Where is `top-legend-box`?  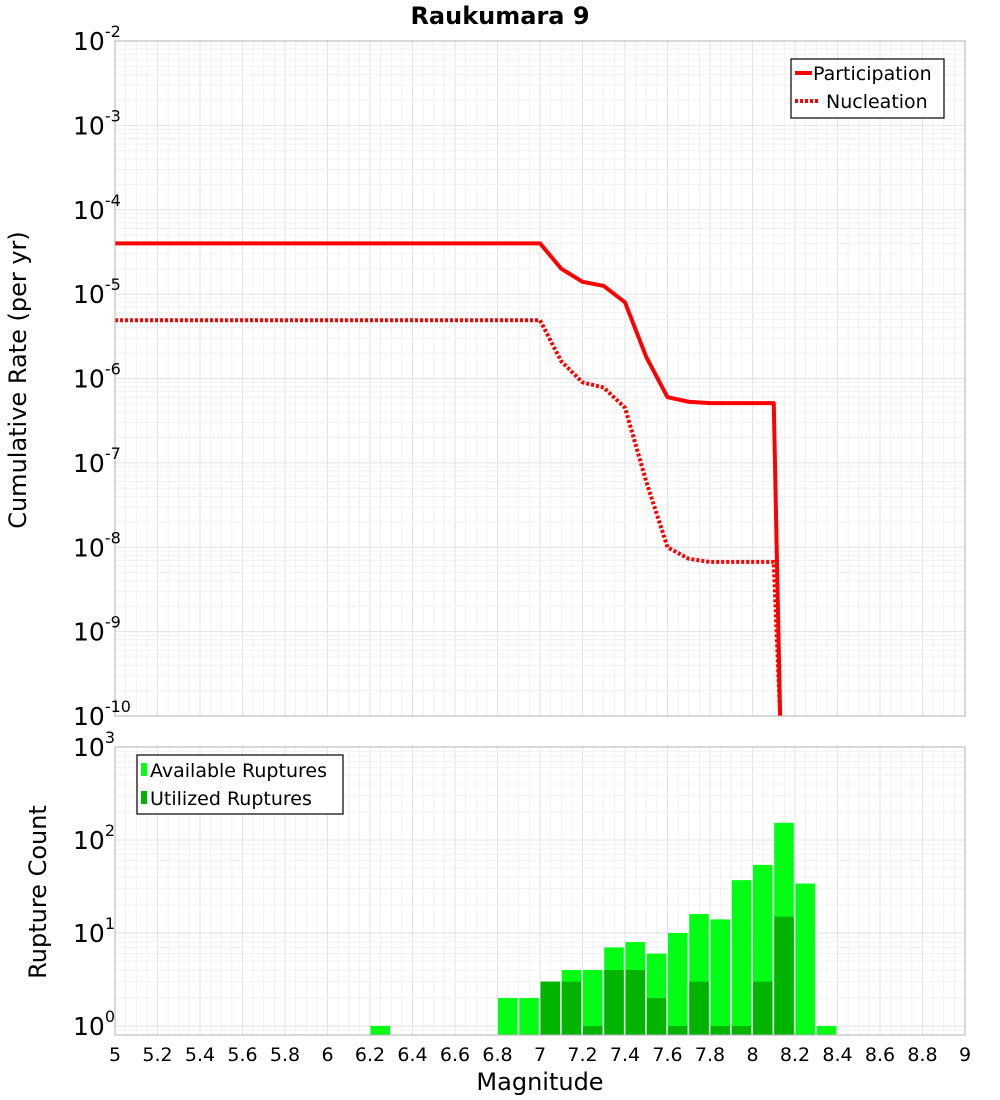
top-legend-box is located at coordinates (867, 88).